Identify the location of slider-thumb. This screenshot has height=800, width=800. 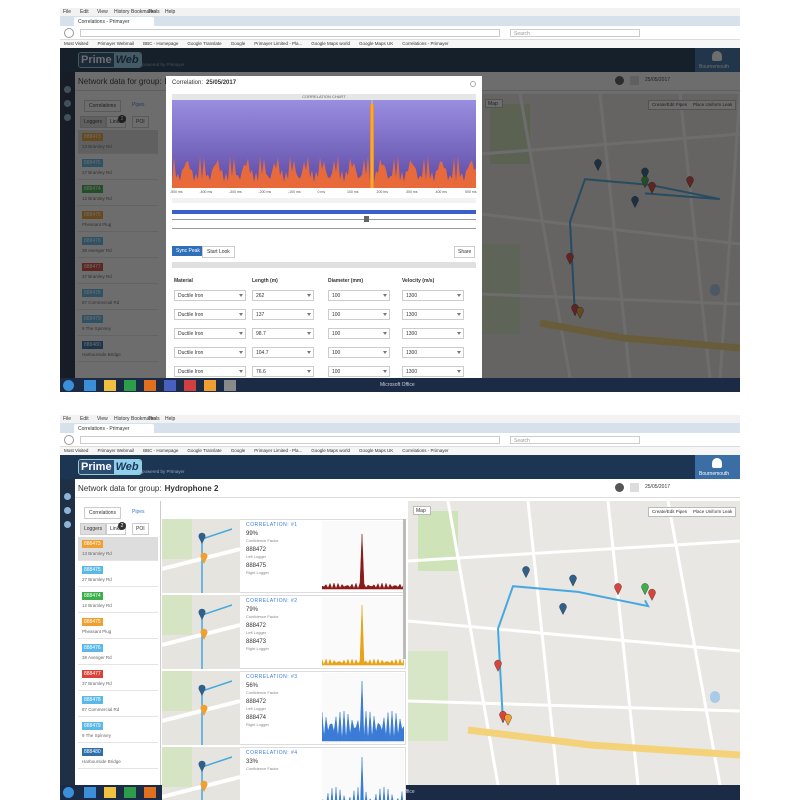
(366, 219).